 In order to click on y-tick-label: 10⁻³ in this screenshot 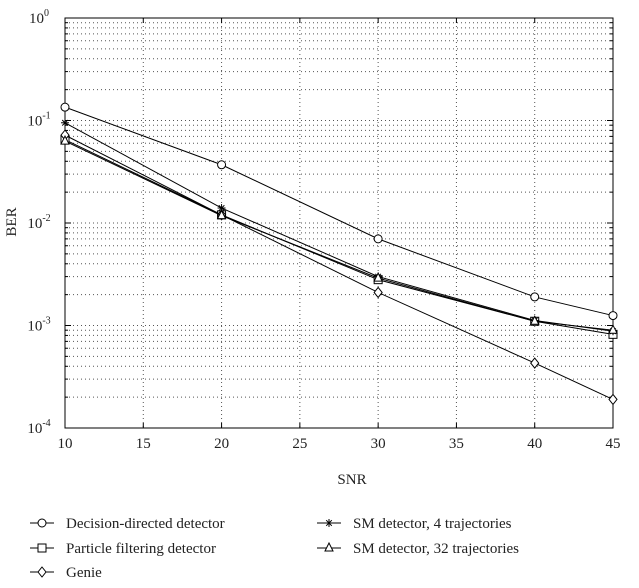, I will do `click(38, 325)`.